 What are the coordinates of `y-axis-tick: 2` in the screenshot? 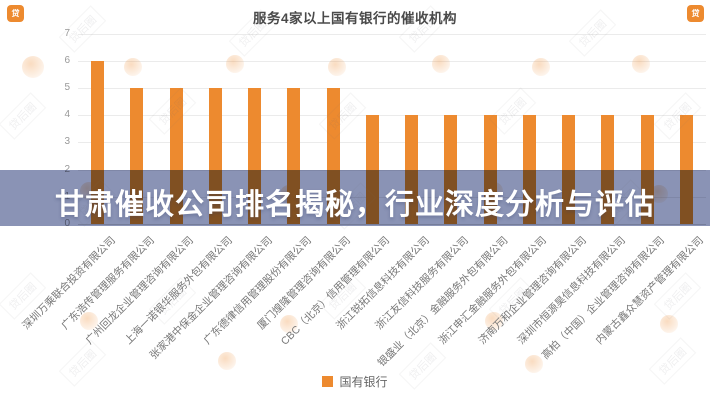 It's located at (57, 169).